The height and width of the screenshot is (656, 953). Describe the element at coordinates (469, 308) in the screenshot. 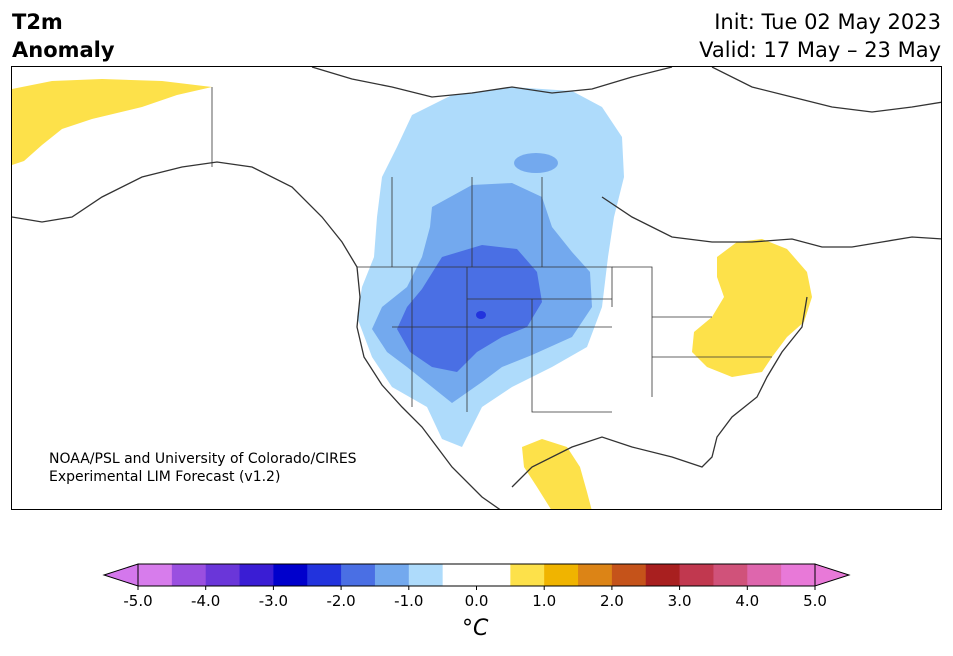

I see `cold-region-strong` at that location.